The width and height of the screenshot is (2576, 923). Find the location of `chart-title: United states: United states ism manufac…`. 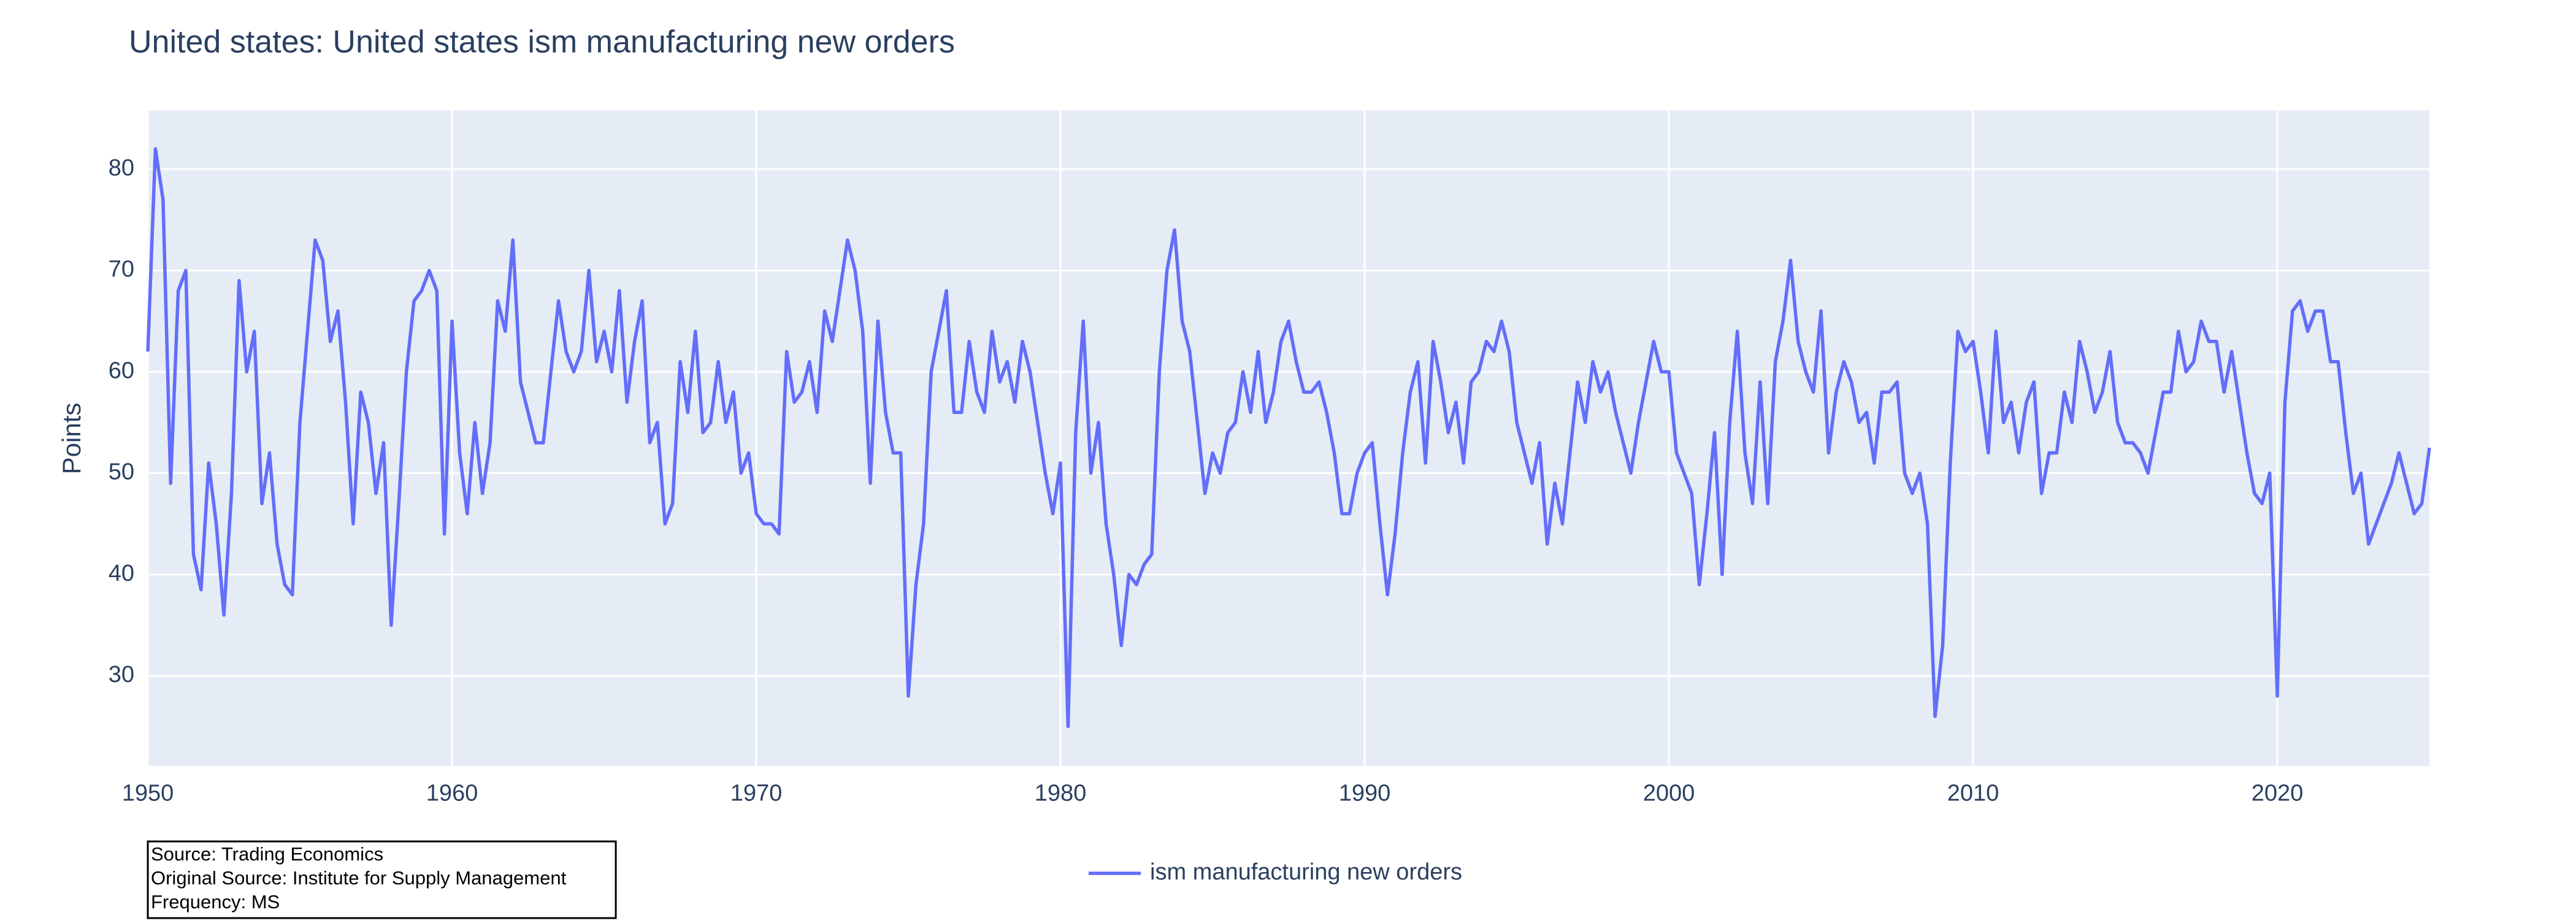

chart-title: United states: United states ism manufac… is located at coordinates (542, 42).